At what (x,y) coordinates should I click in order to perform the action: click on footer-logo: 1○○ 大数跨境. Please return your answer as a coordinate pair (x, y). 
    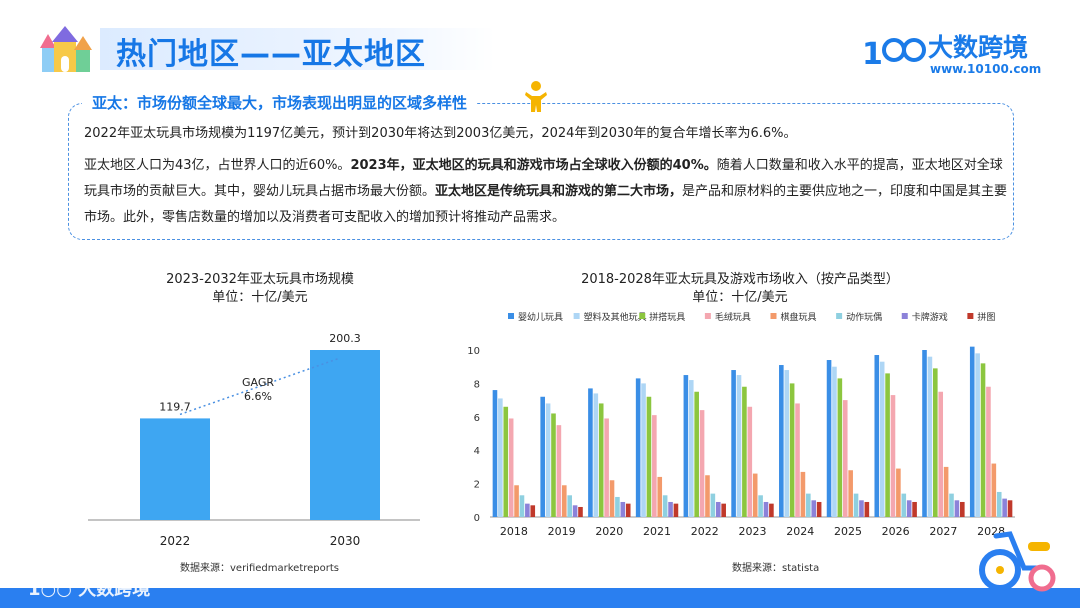
    Looking at the image, I should click on (89, 588).